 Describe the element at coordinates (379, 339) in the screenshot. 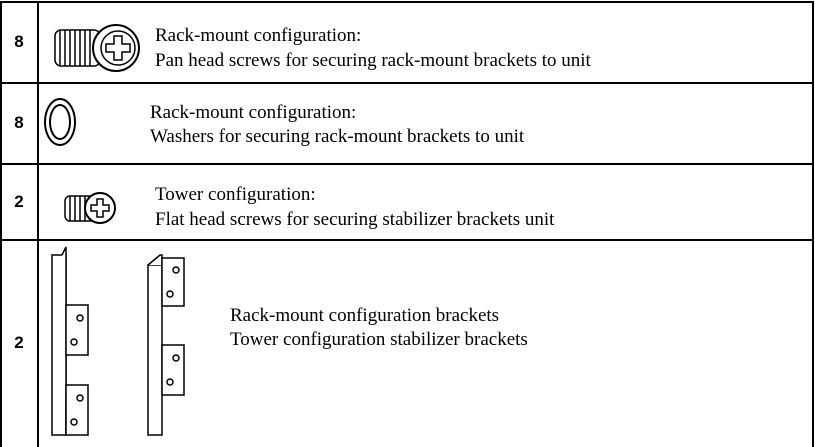

I see `description-line: Tower configuration stabilizer brackets` at that location.